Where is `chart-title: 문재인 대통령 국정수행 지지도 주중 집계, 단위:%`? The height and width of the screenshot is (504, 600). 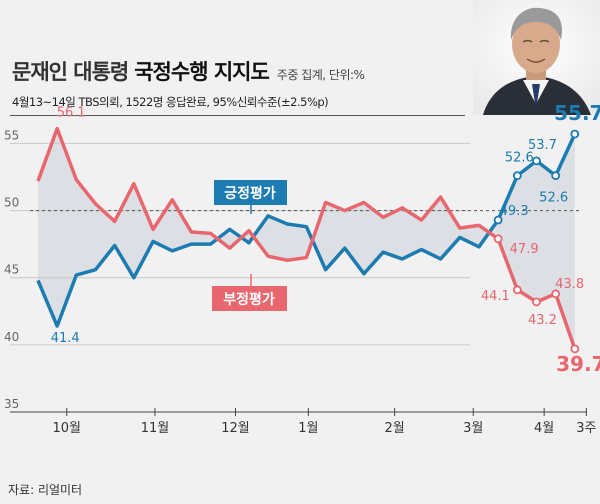
chart-title: 문재인 대통령 국정수행 지지도 주중 집계, 단위:% is located at coordinates (242, 71).